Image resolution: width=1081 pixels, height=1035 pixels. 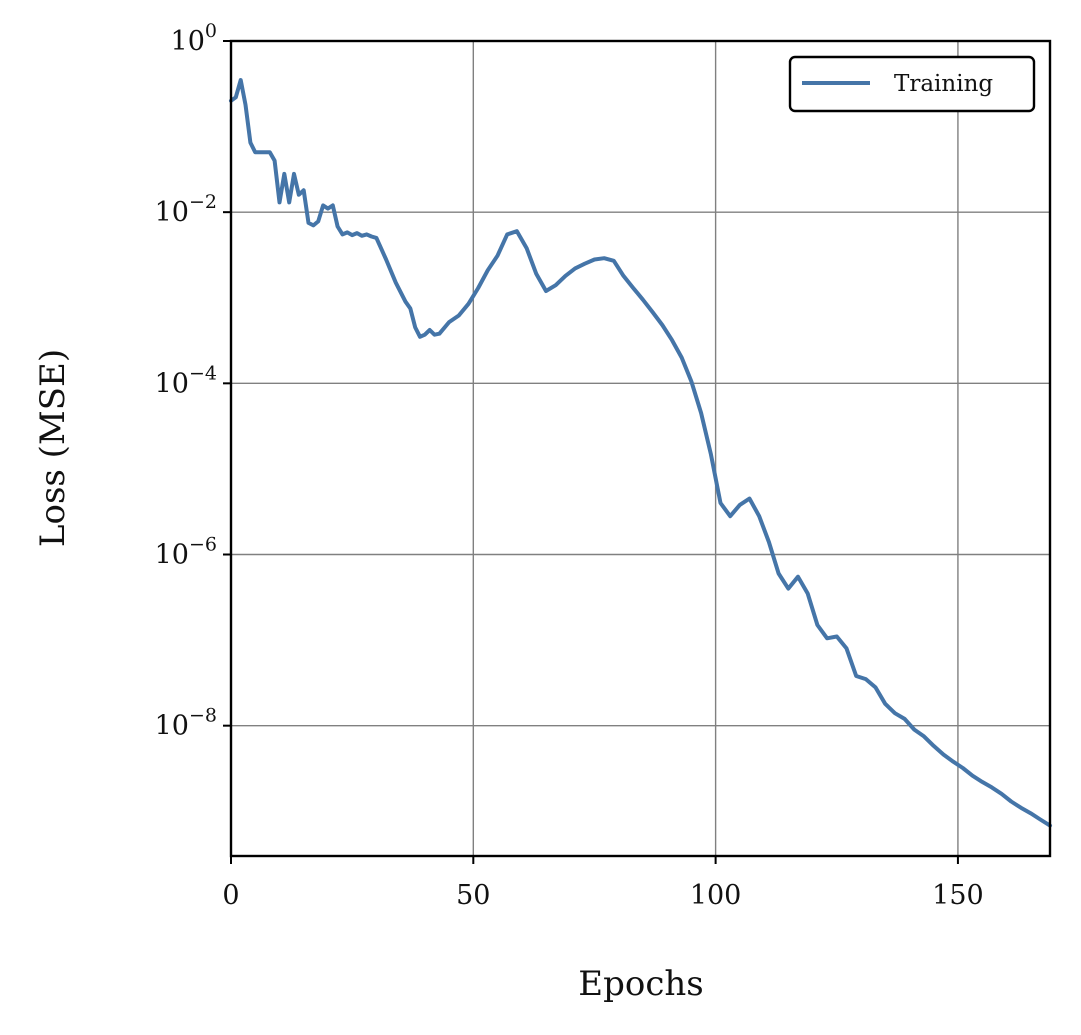 I want to click on x-tick-label: 0, so click(x=230, y=895).